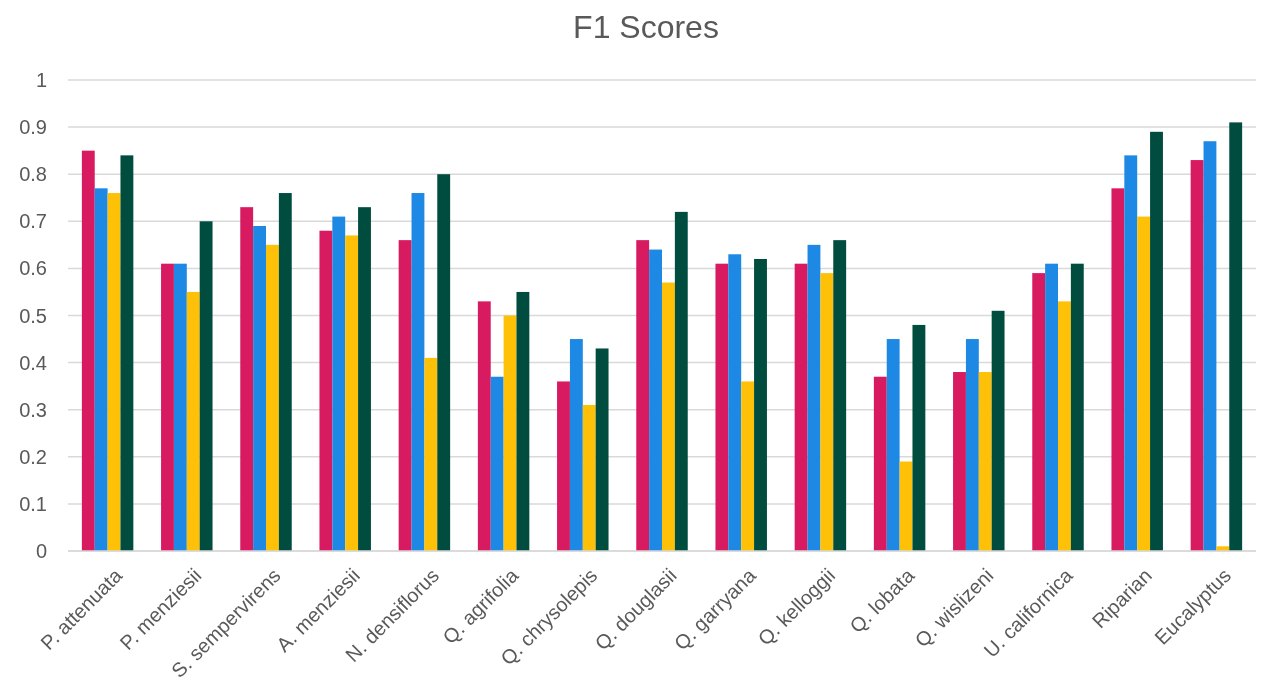  I want to click on y-tick-label: 1, so click(41, 80).